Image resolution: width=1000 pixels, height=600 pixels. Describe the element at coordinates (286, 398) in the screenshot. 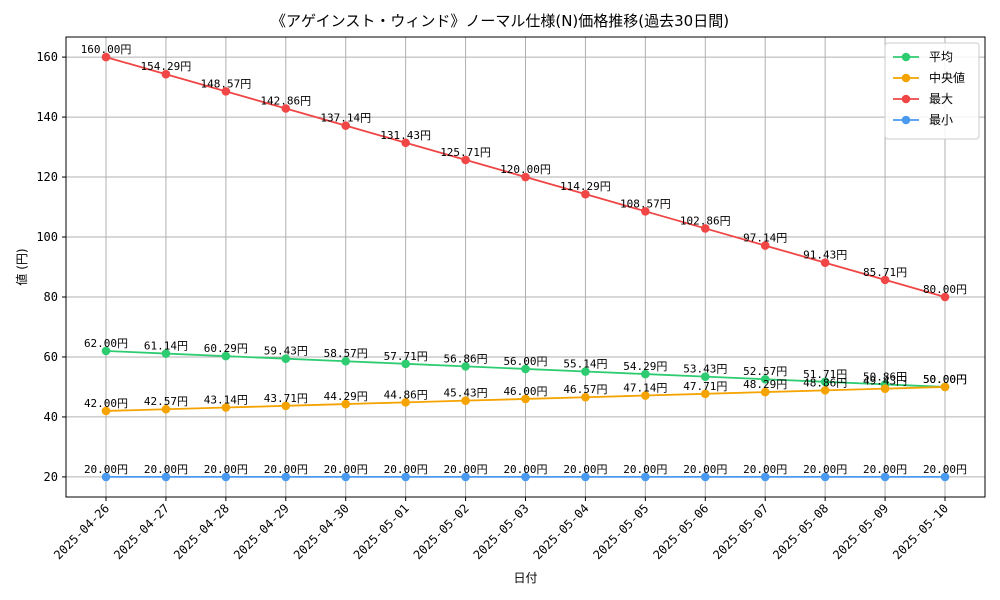

I see `data-label: 43.71円` at that location.